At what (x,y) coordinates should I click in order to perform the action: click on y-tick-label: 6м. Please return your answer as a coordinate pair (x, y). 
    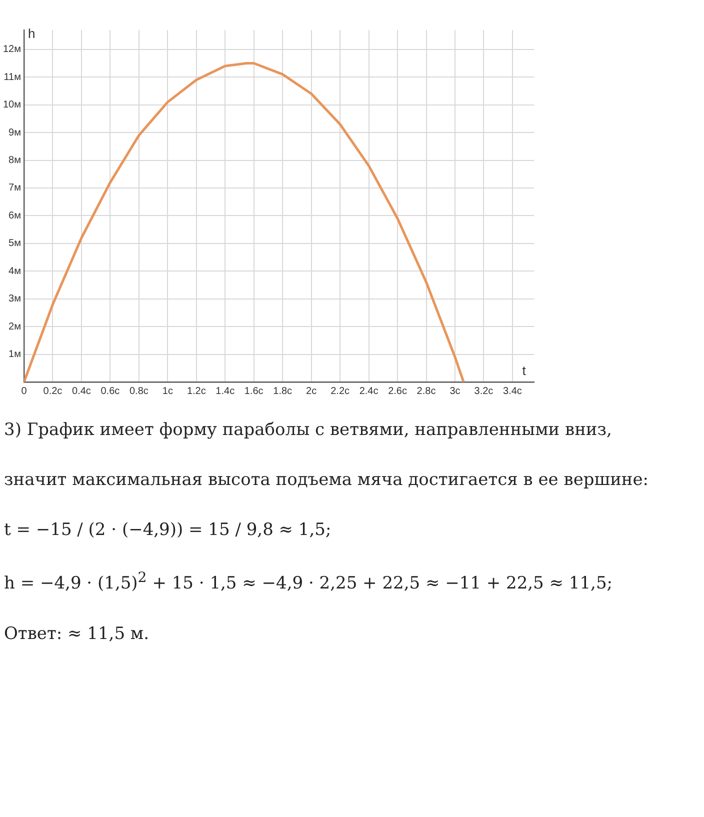
    Looking at the image, I should click on (15, 216).